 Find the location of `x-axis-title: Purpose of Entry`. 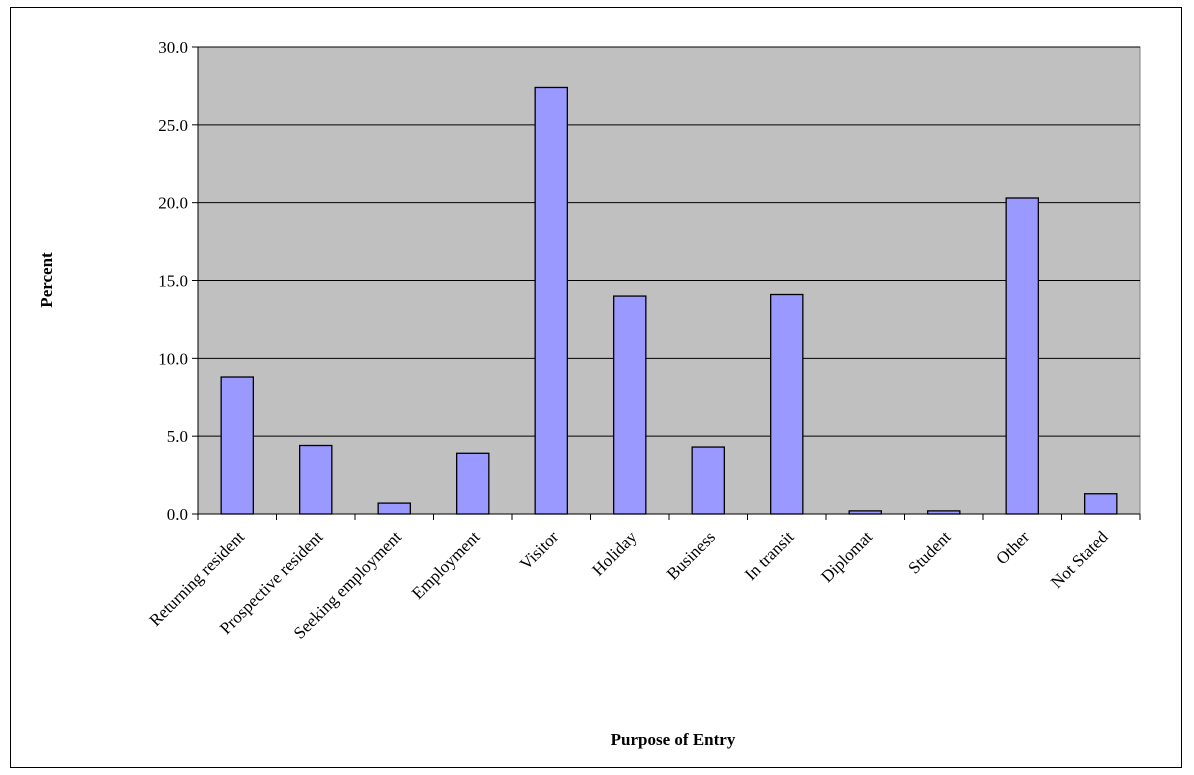

x-axis-title: Purpose of Entry is located at coordinates (673, 739).